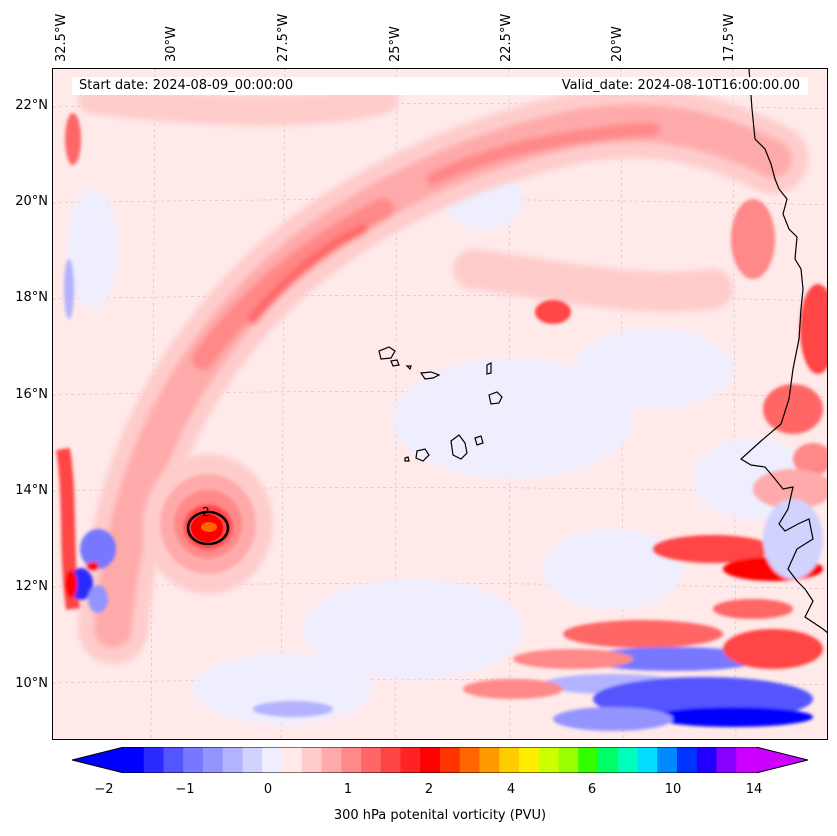 This screenshot has width=837, height=836. I want to click on cape-verde-island-maio, so click(479, 440).